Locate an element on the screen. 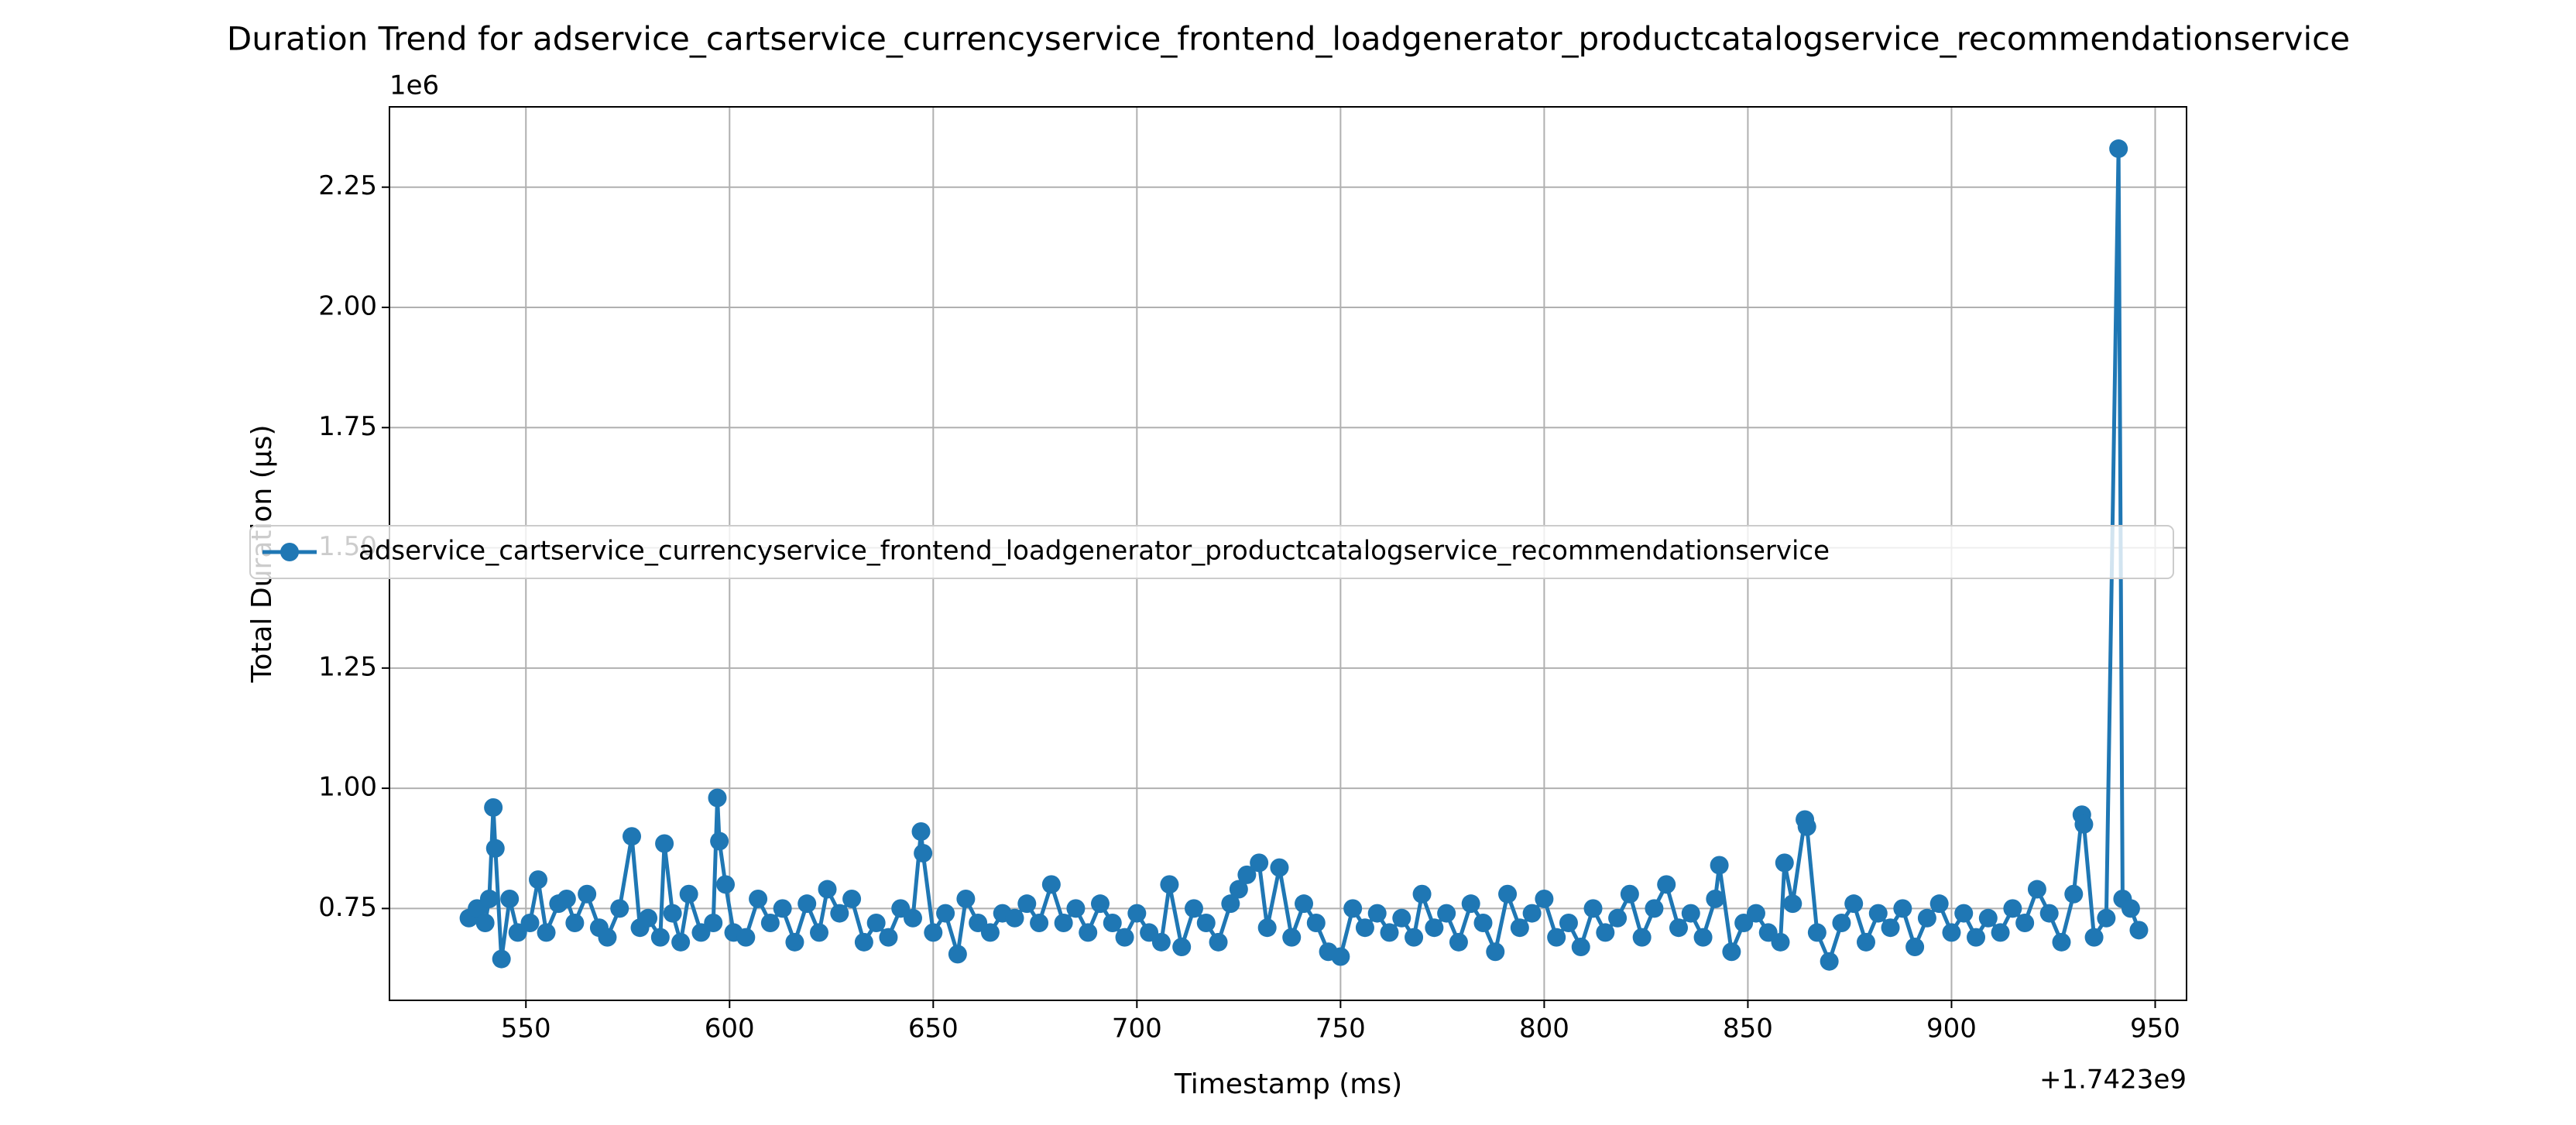 The height and width of the screenshot is (1125, 2576). y-tick-label: 1.75 is located at coordinates (347, 426).